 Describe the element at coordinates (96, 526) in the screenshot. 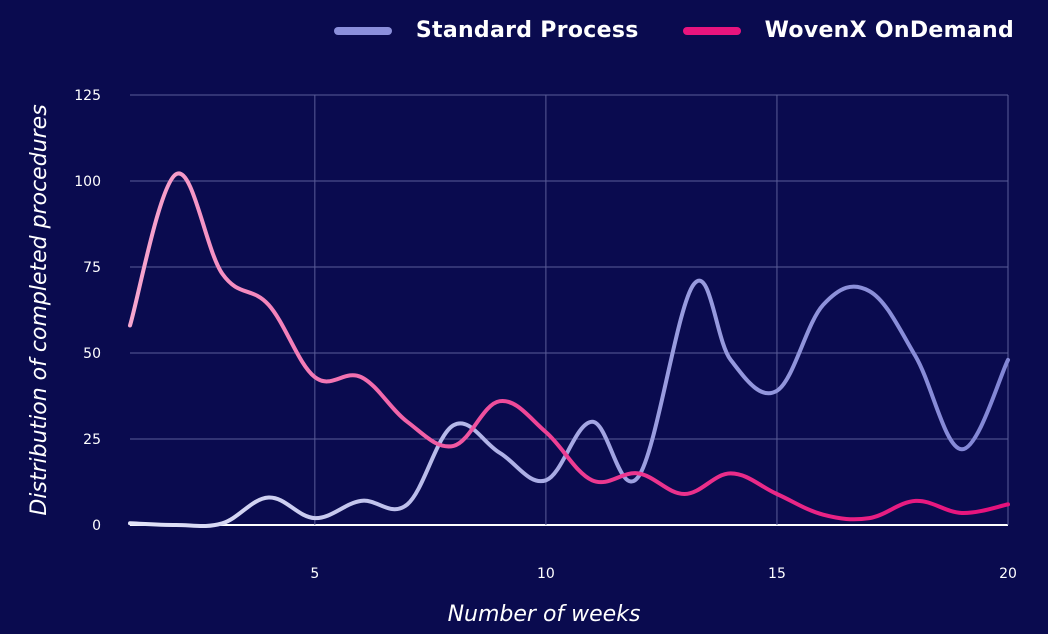

I see `y-tick-label: 0` at that location.